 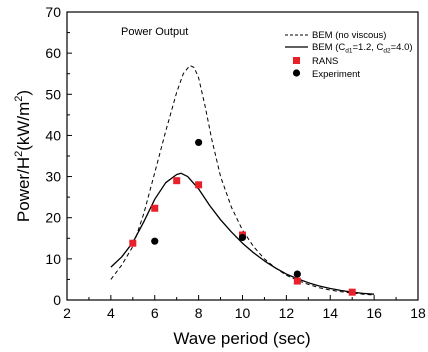 I want to click on legend-swatch-experiment, so click(x=296, y=73).